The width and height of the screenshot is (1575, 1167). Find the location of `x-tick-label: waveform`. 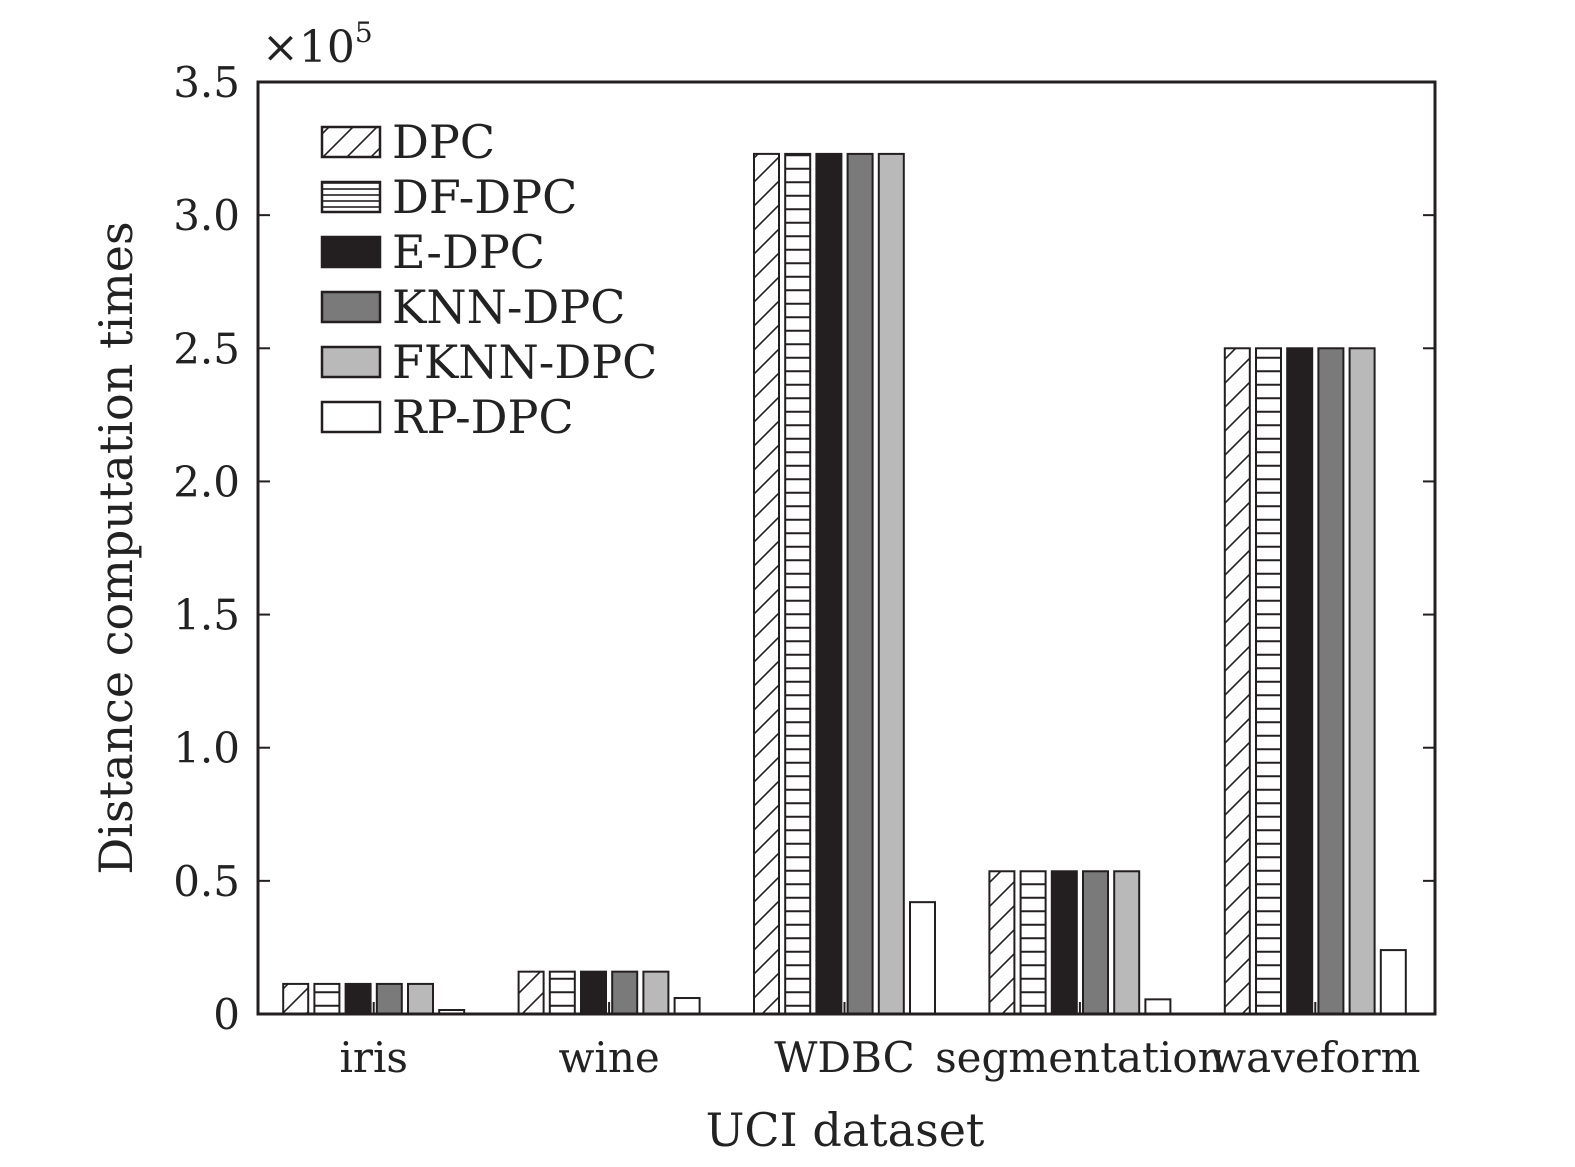

x-tick-label: waveform is located at coordinates (1315, 1057).